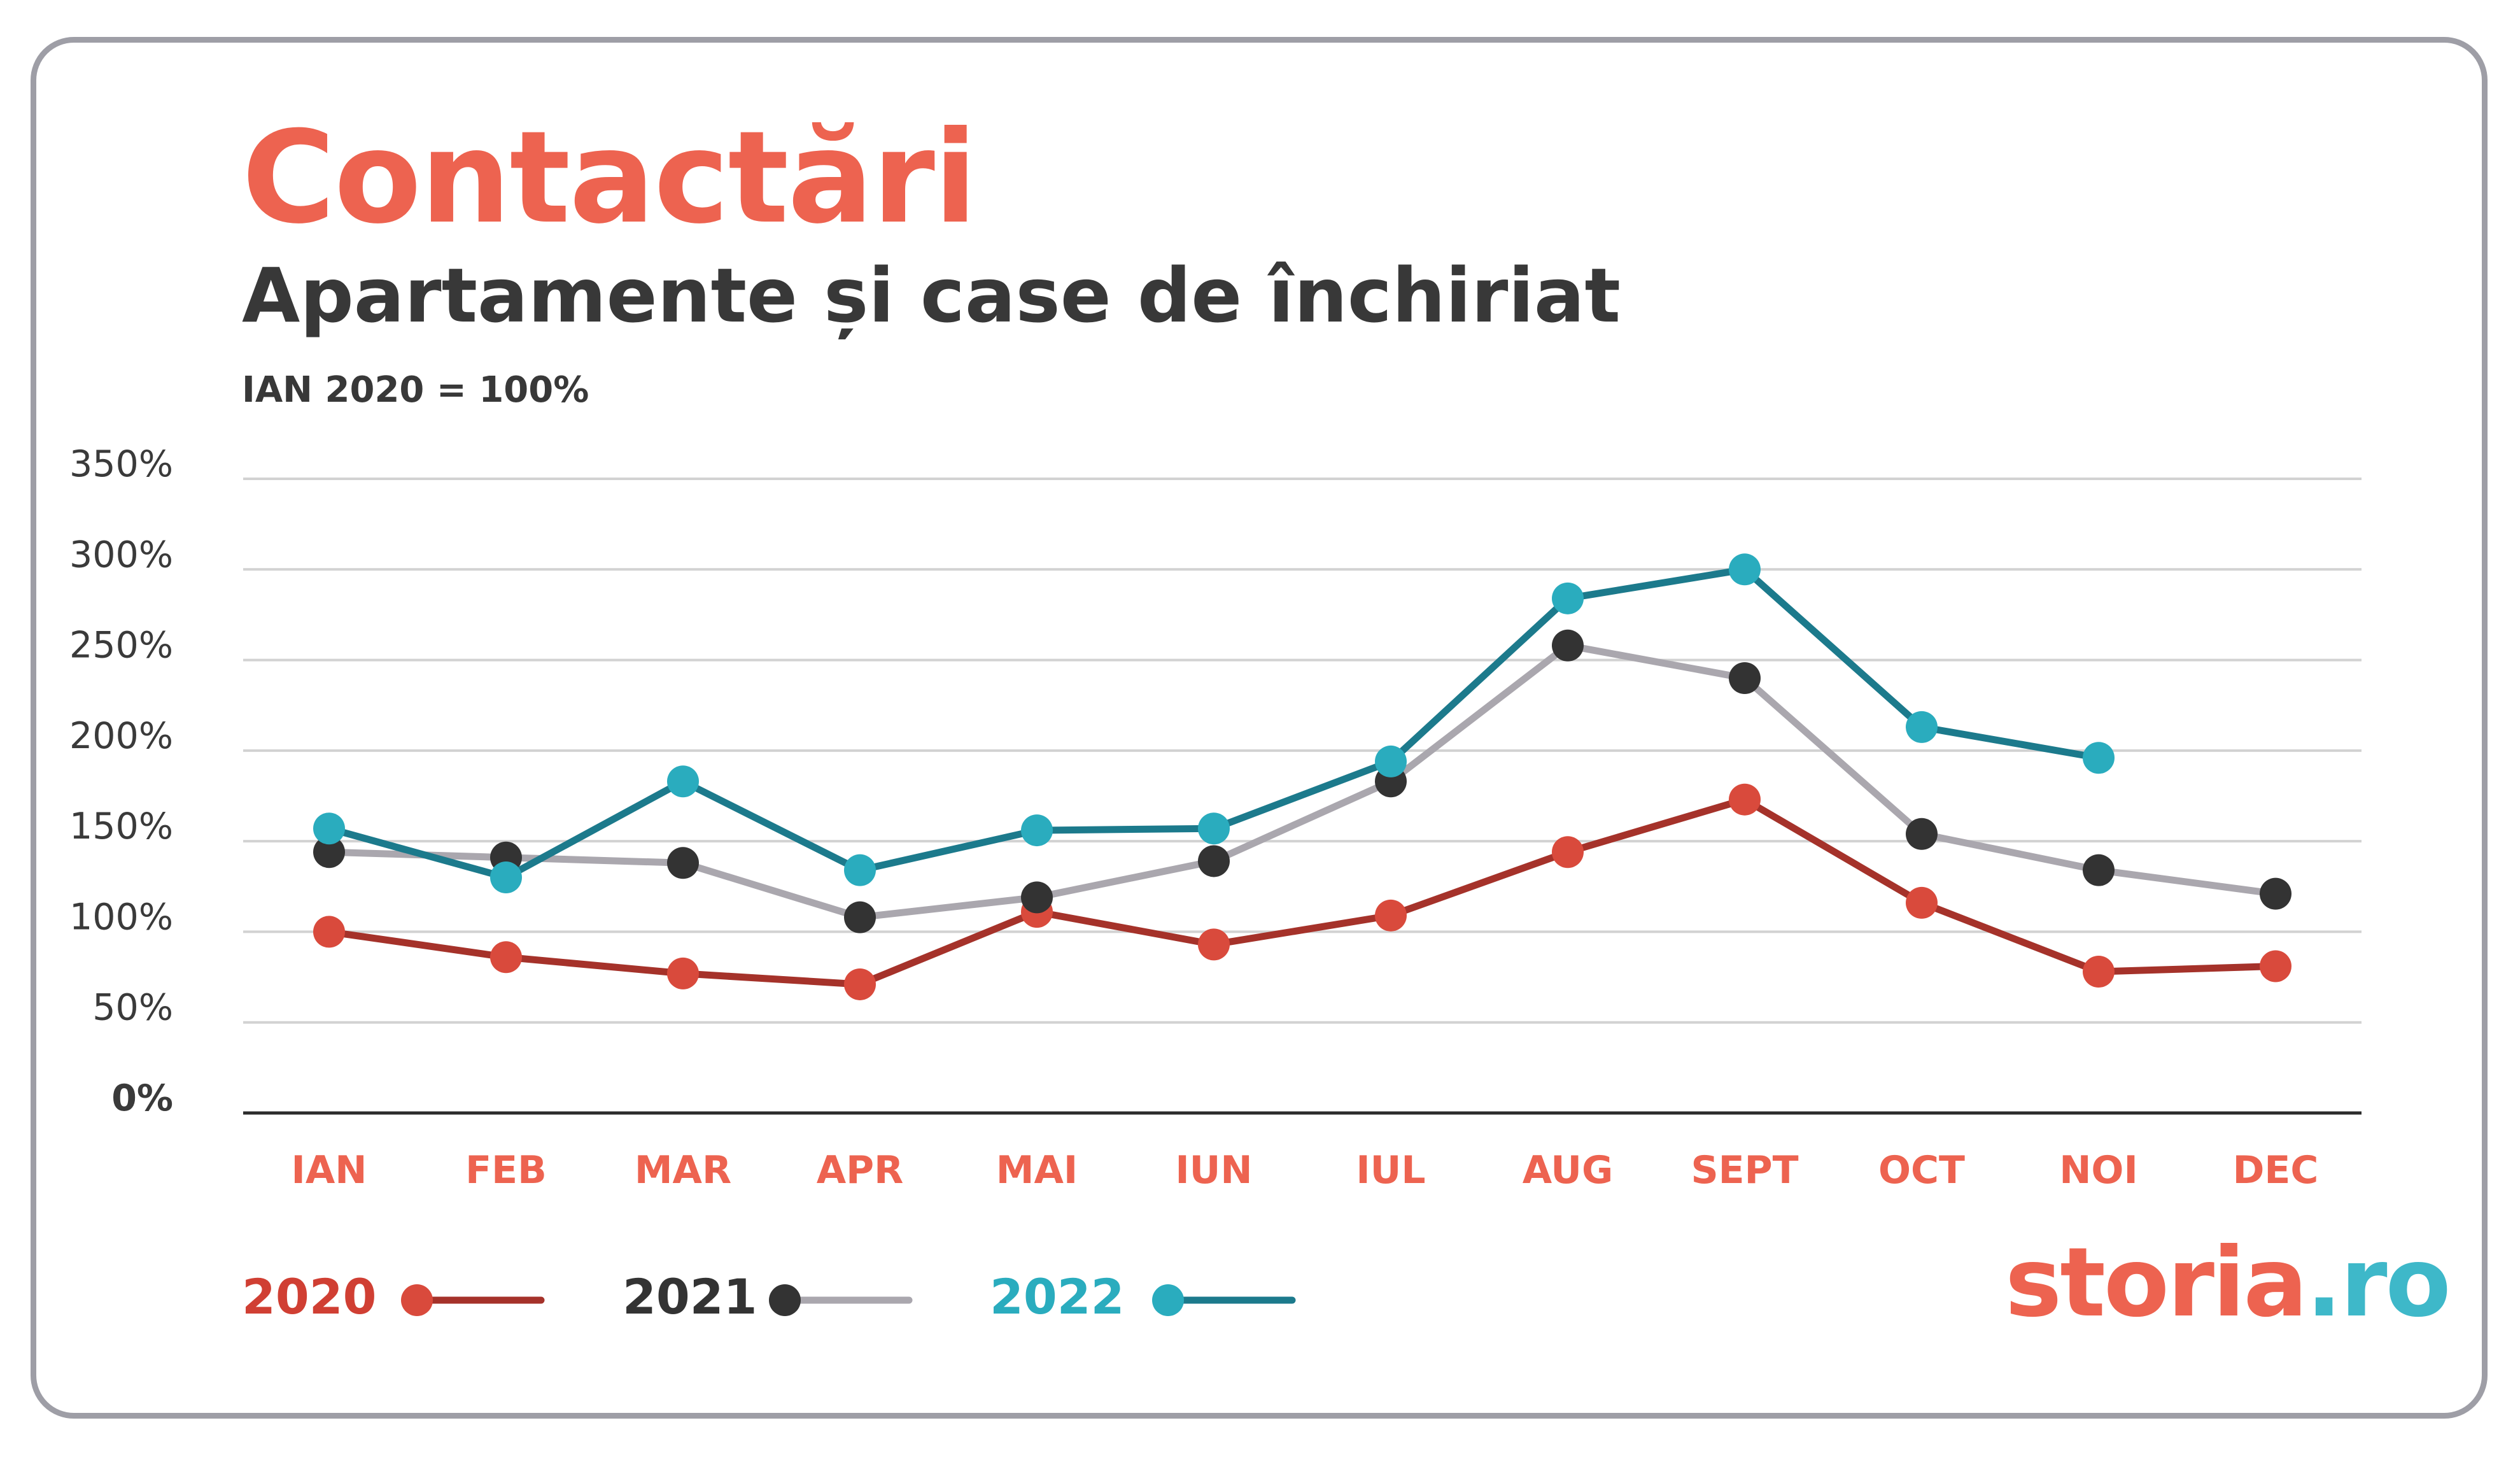  Describe the element at coordinates (1744, 1170) in the screenshot. I see `x-tick-label: SEPT` at that location.